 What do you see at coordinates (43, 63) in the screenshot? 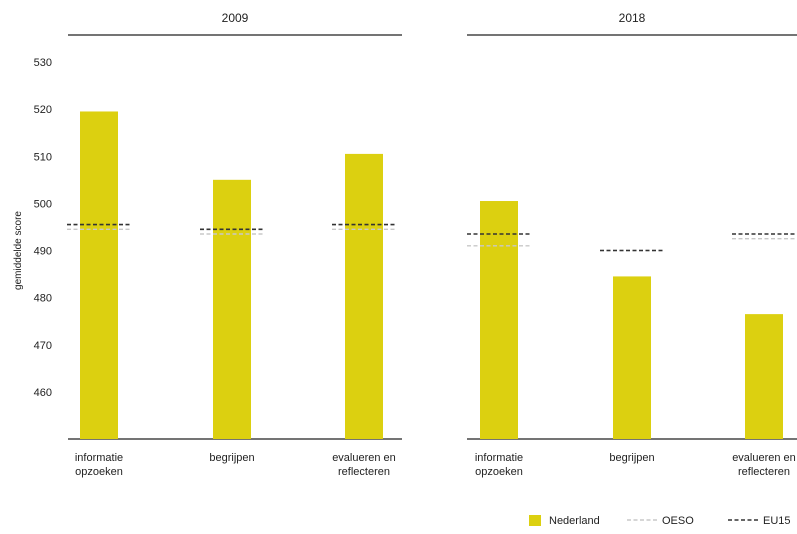
I see `y-tick-label: 530` at bounding box center [43, 63].